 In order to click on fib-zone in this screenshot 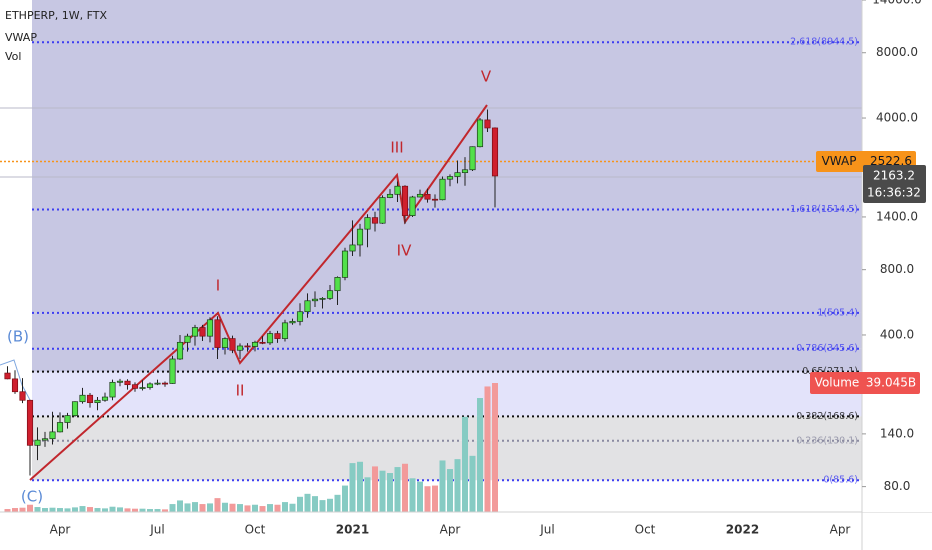, I will do `click(447, 394)`.